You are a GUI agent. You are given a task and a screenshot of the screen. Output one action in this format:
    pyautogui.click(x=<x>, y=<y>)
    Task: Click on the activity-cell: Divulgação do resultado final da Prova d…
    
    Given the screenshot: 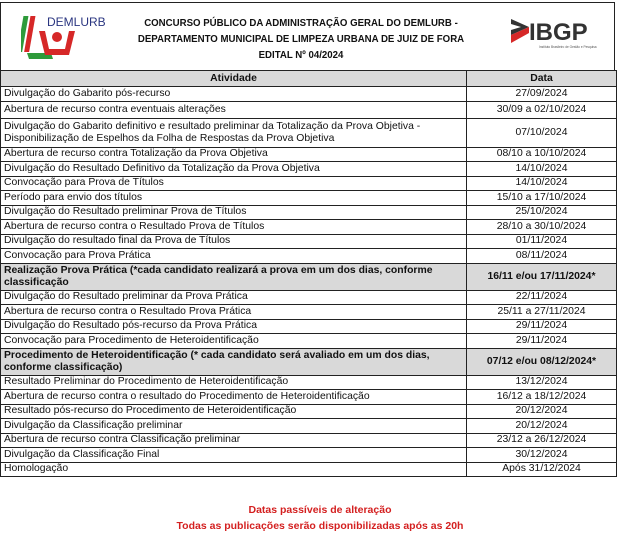 What is the action you would take?
    pyautogui.click(x=233, y=241)
    